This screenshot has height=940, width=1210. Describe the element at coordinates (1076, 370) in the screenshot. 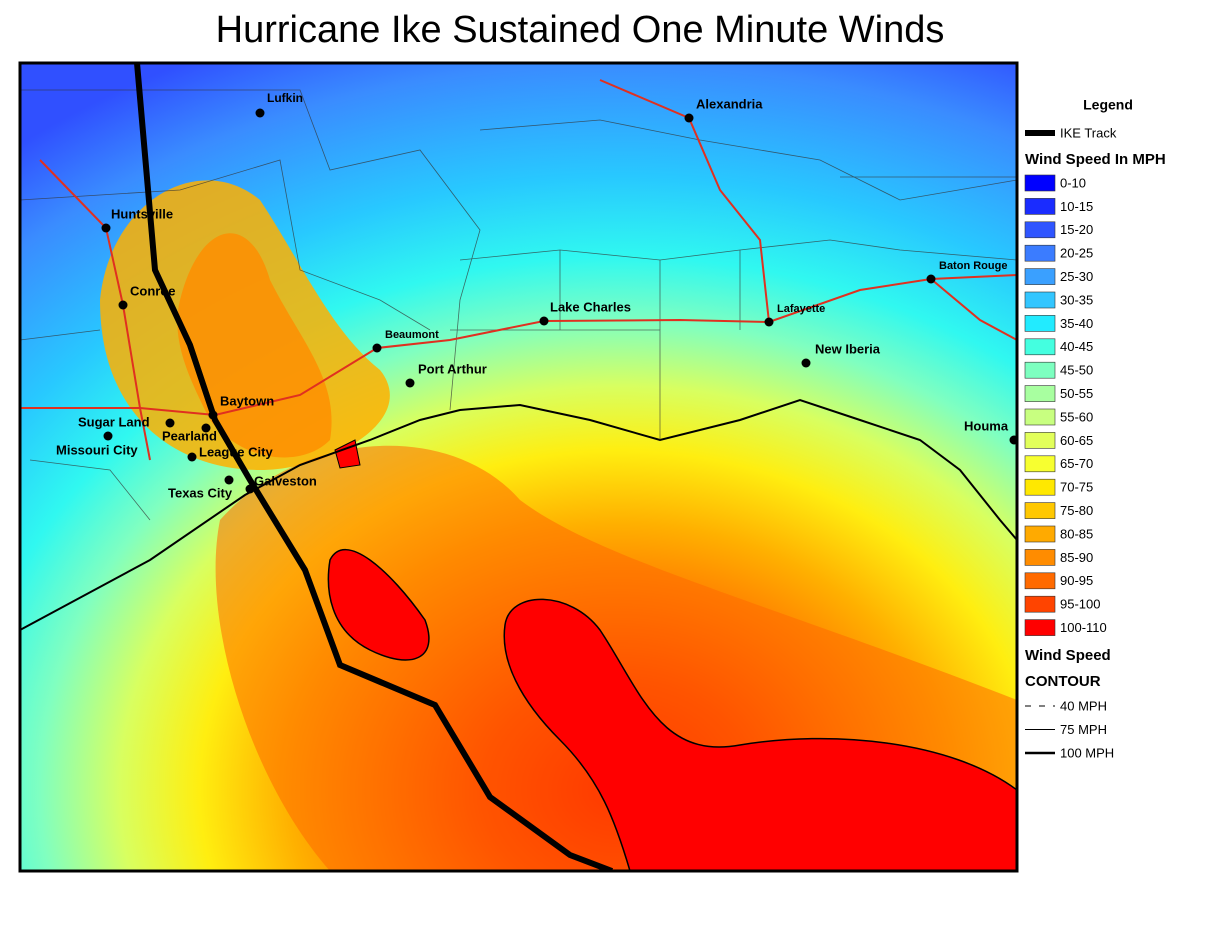

I see `legend-label: 45-50` at that location.